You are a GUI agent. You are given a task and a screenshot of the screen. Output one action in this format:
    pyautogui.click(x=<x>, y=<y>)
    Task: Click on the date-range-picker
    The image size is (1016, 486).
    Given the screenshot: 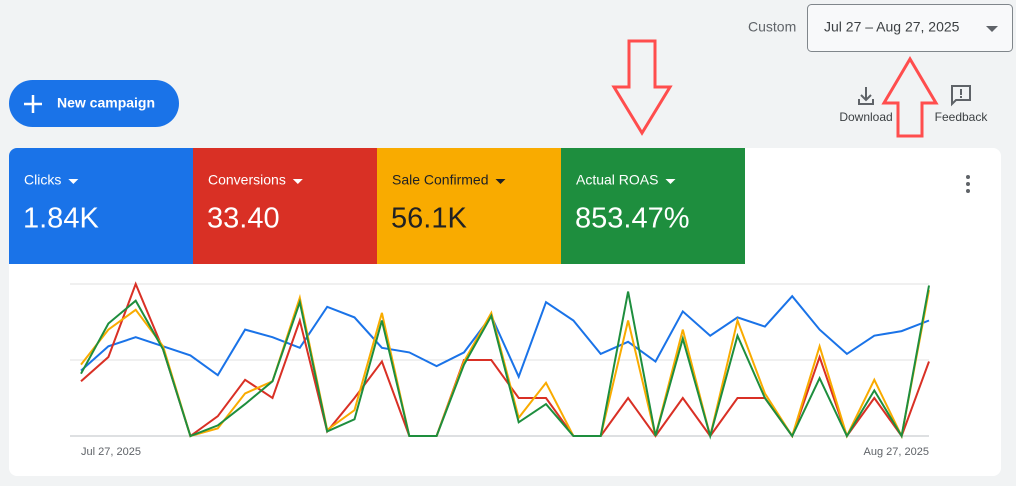 What is the action you would take?
    pyautogui.click(x=910, y=28)
    